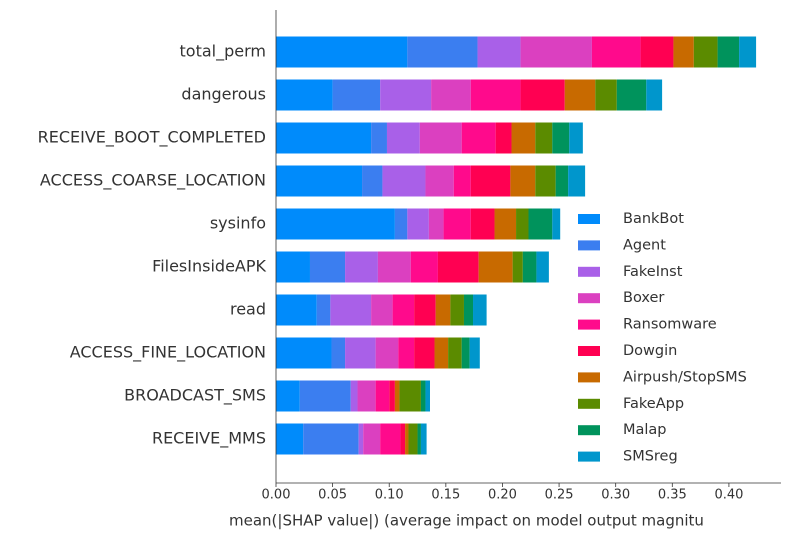  I want to click on legend-label: Agent, so click(644, 245).